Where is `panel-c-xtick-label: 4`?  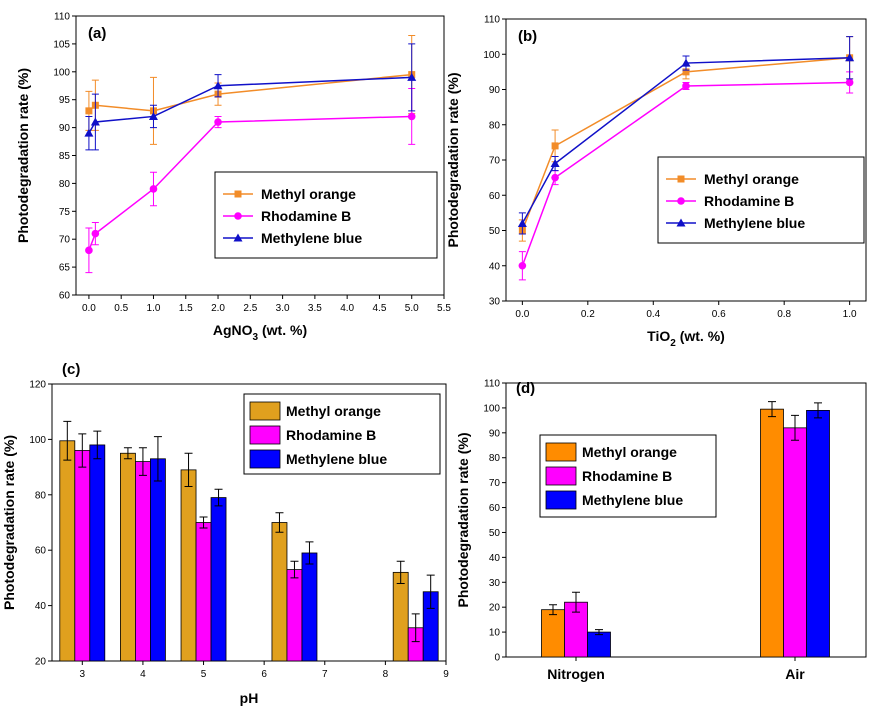
panel-c-xtick-label: 4 is located at coordinates (143, 674).